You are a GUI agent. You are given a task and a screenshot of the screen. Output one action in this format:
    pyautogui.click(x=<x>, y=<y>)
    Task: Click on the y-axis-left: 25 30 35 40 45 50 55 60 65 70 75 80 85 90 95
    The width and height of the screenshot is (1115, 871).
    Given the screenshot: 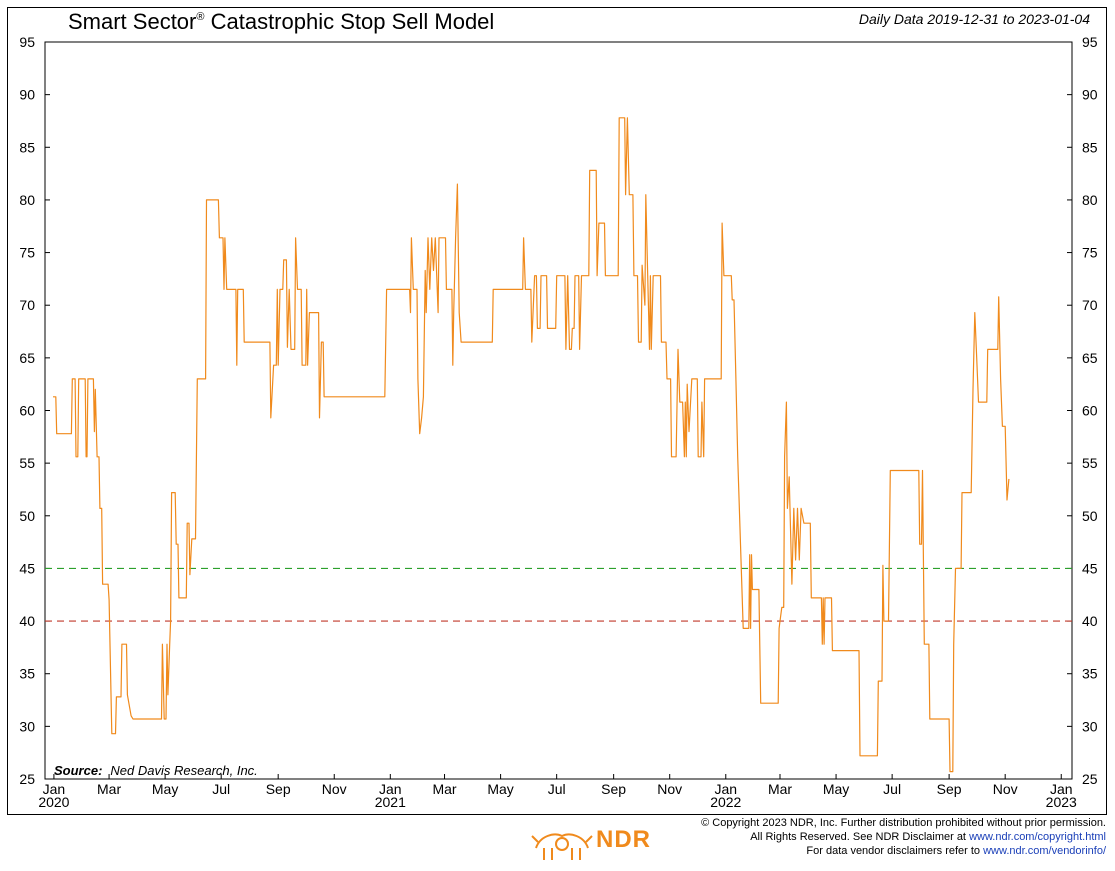 What is the action you would take?
    pyautogui.click(x=34, y=410)
    